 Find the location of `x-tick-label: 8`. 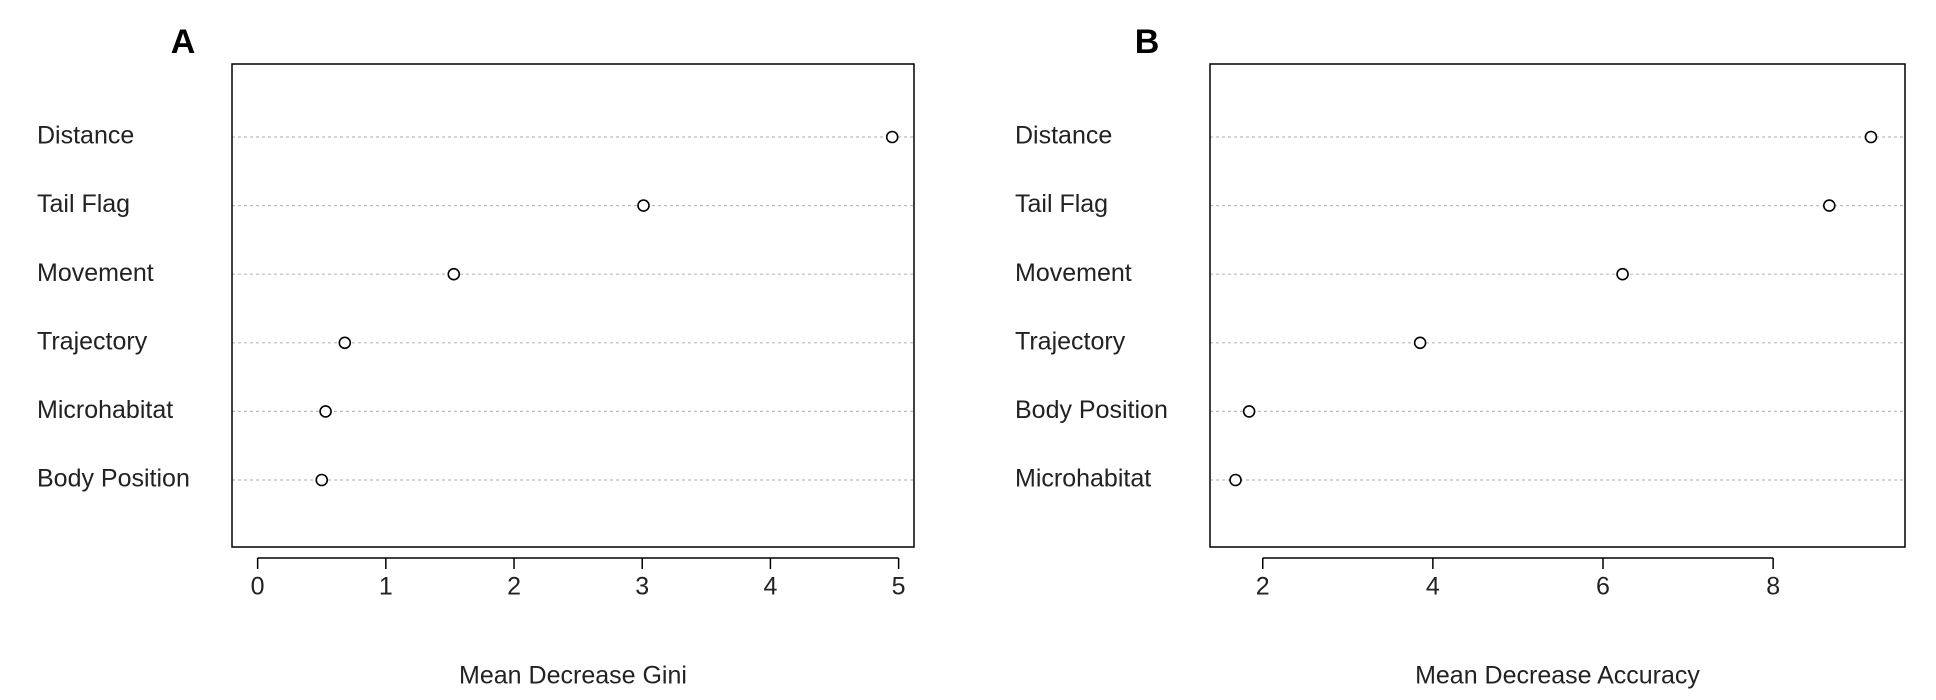

x-tick-label: 8 is located at coordinates (1773, 587).